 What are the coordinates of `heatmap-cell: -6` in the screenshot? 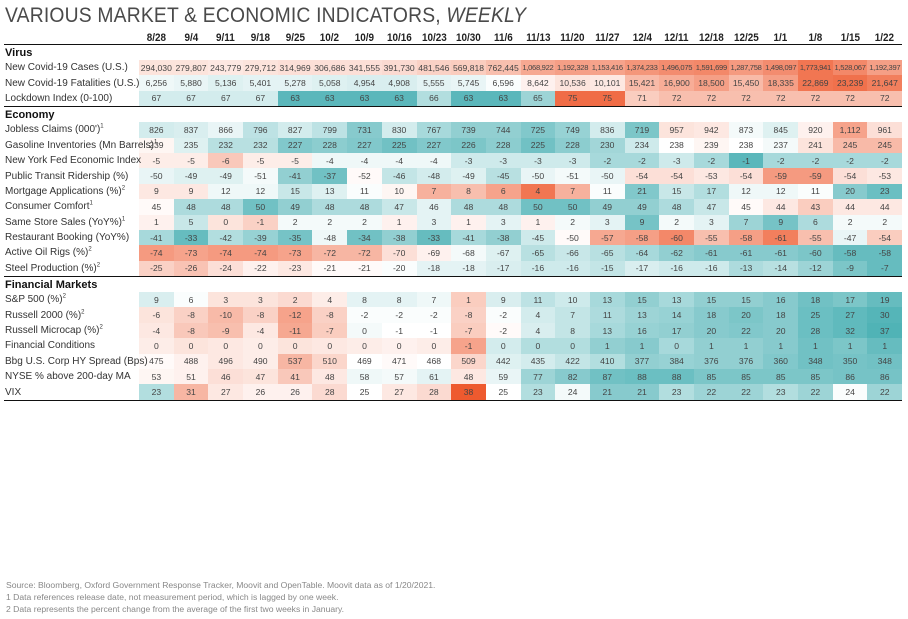 It's located at (226, 160).